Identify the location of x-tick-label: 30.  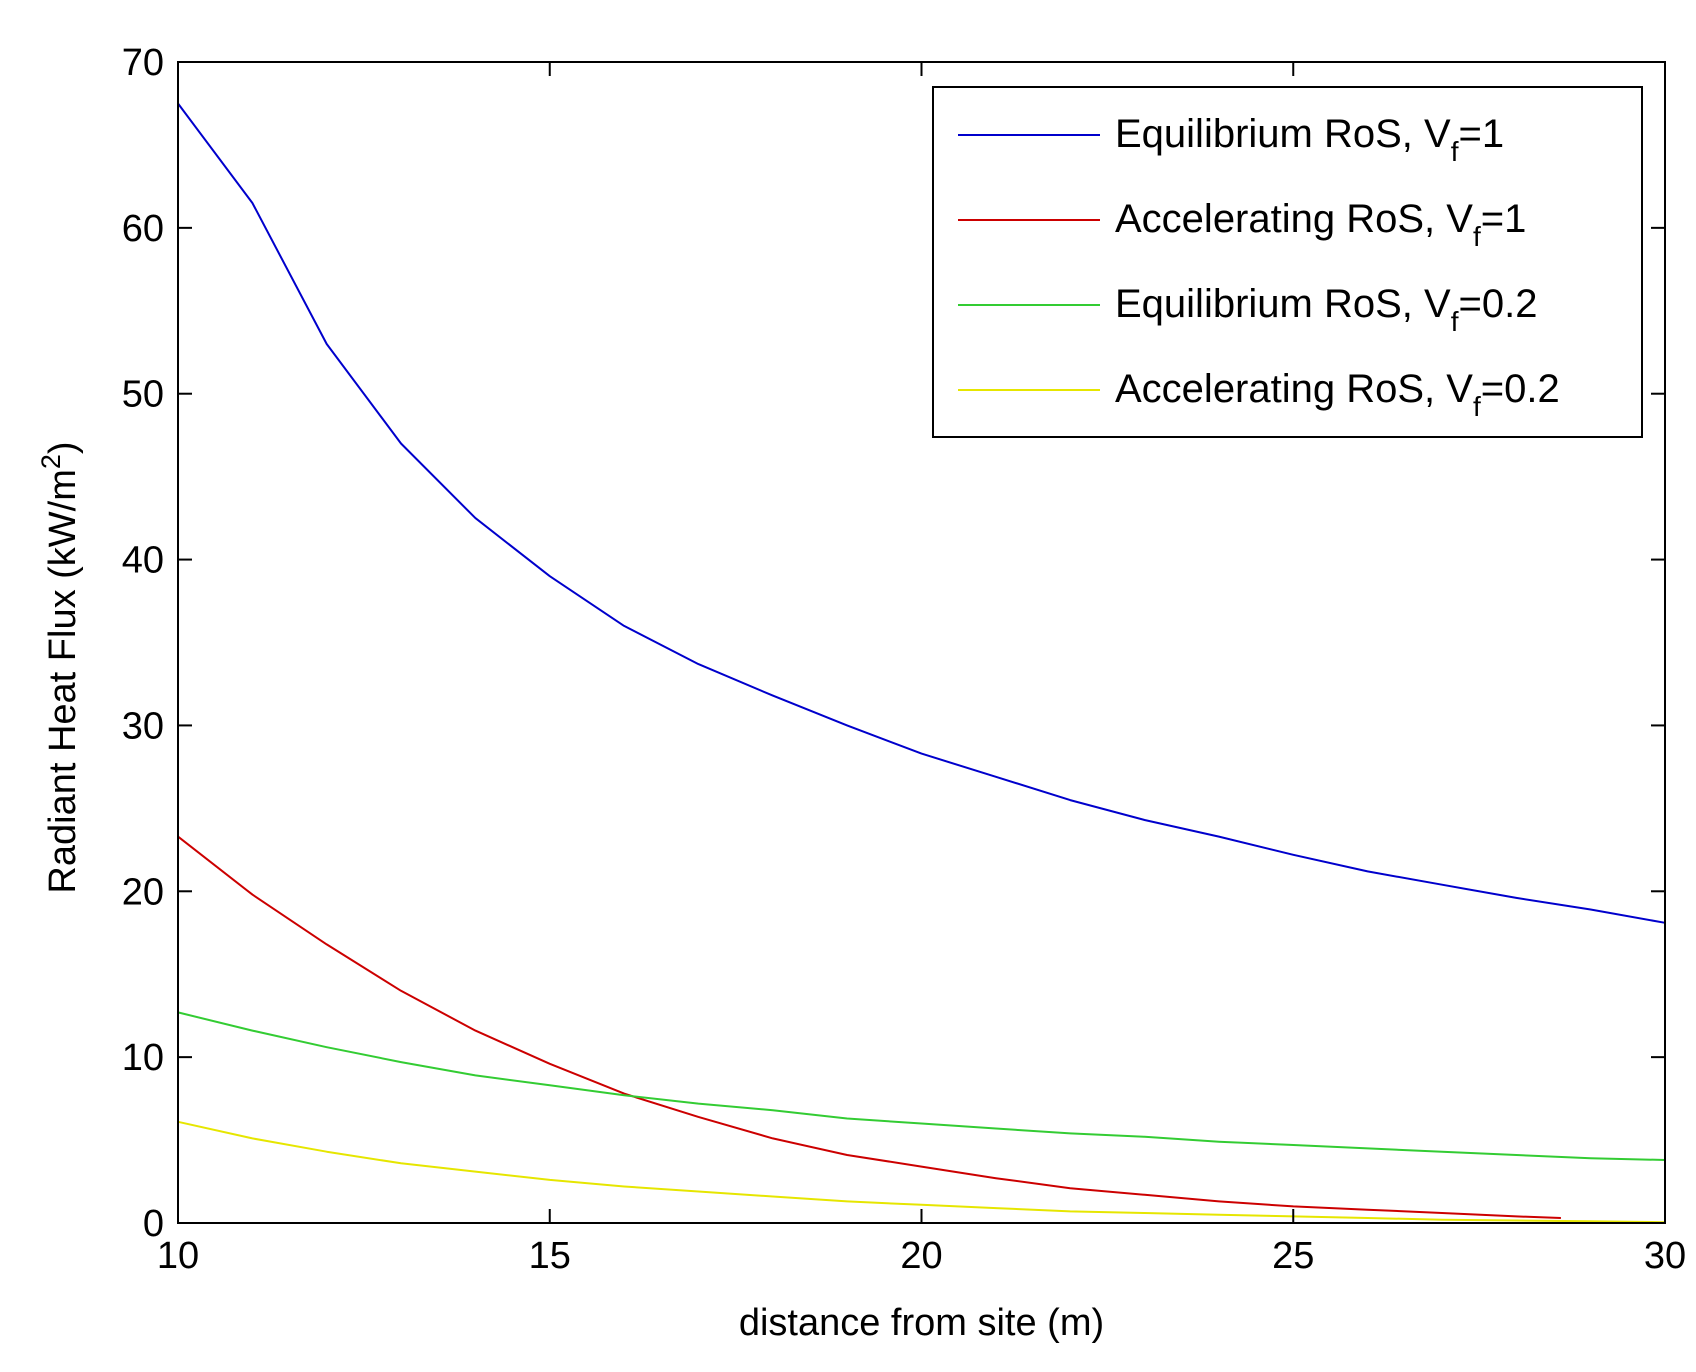
(1665, 1256).